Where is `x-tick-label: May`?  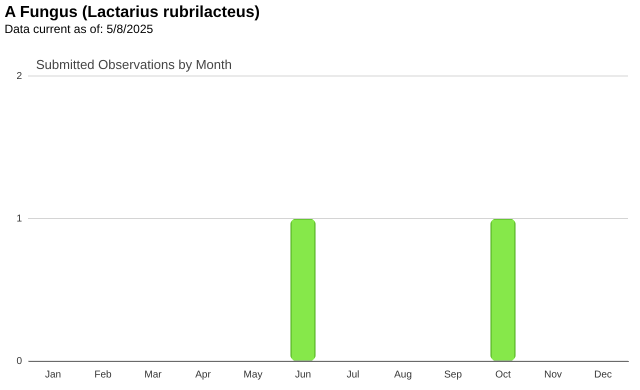 x-tick-label: May is located at coordinates (253, 375).